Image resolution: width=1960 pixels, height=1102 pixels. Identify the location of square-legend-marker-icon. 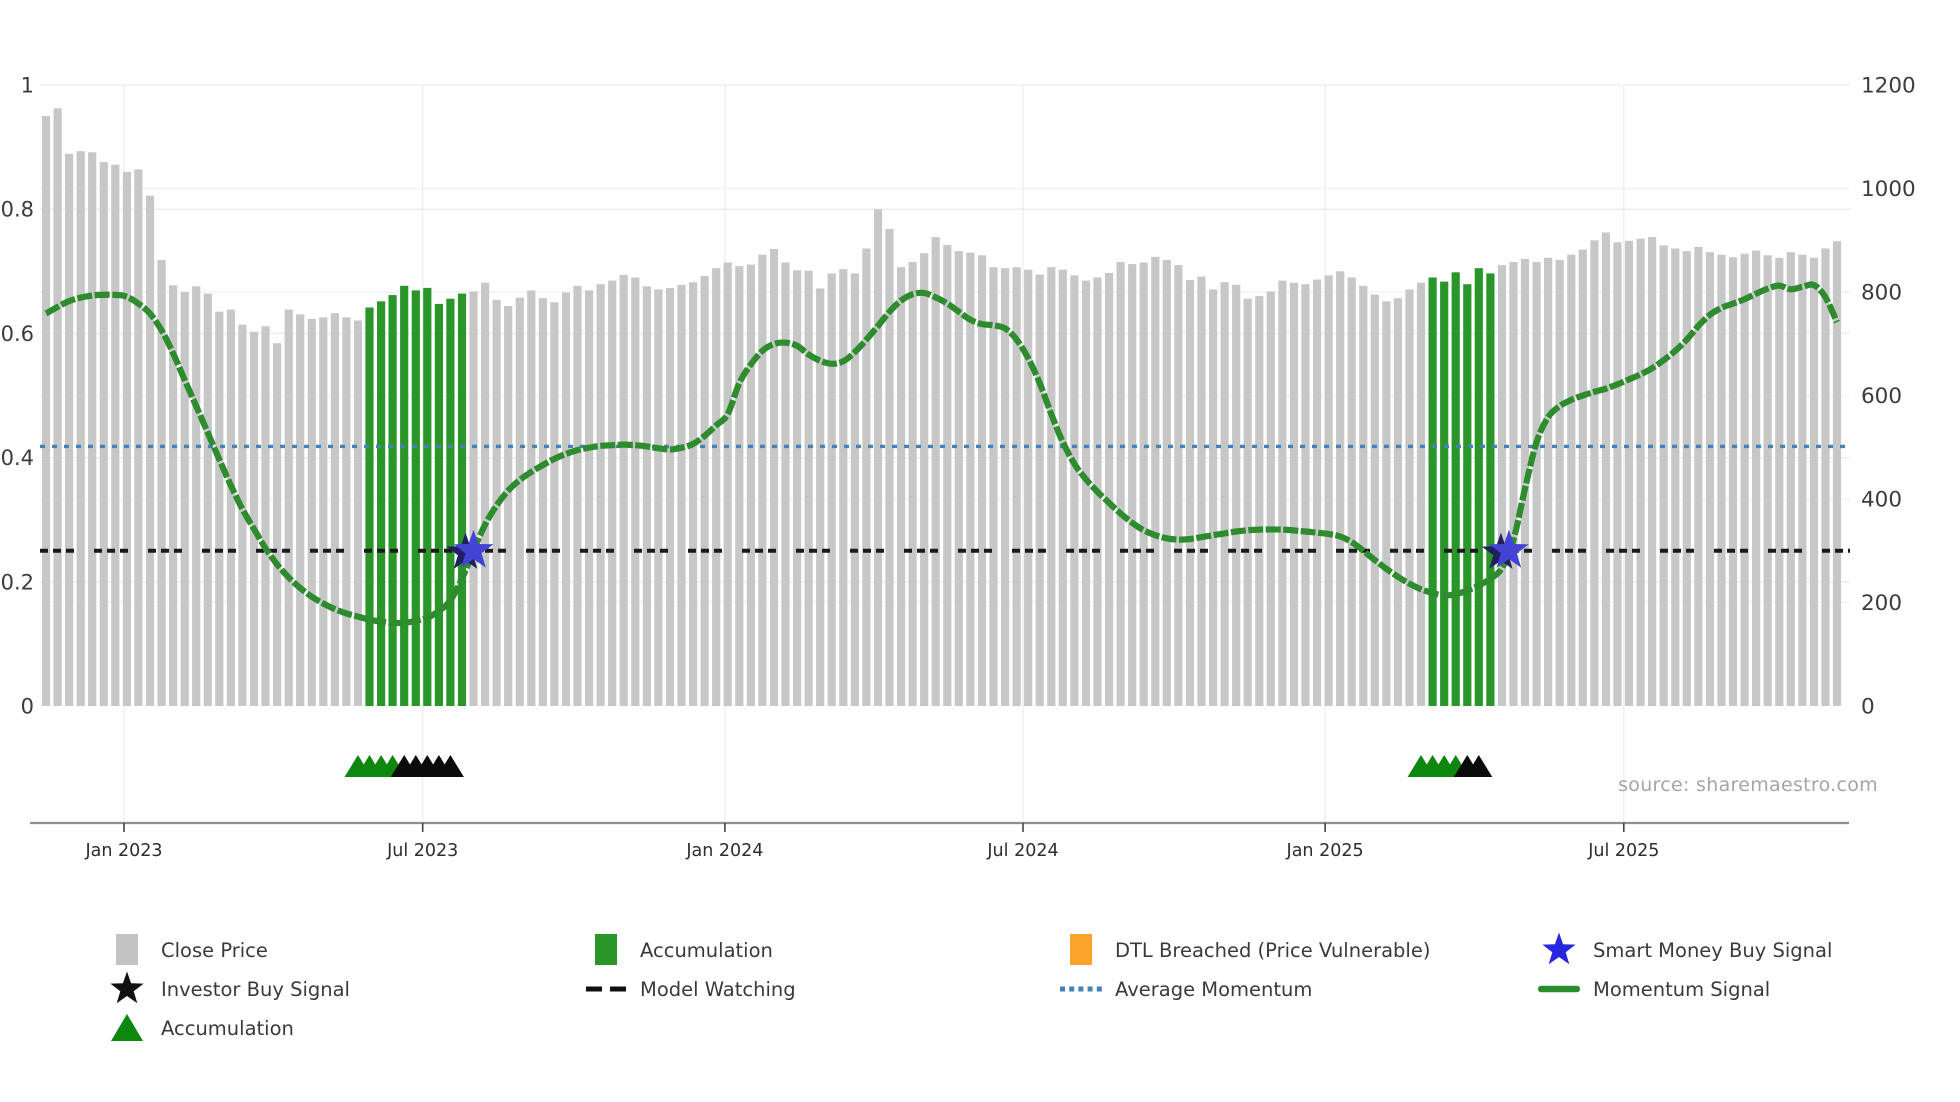
(1081, 949).